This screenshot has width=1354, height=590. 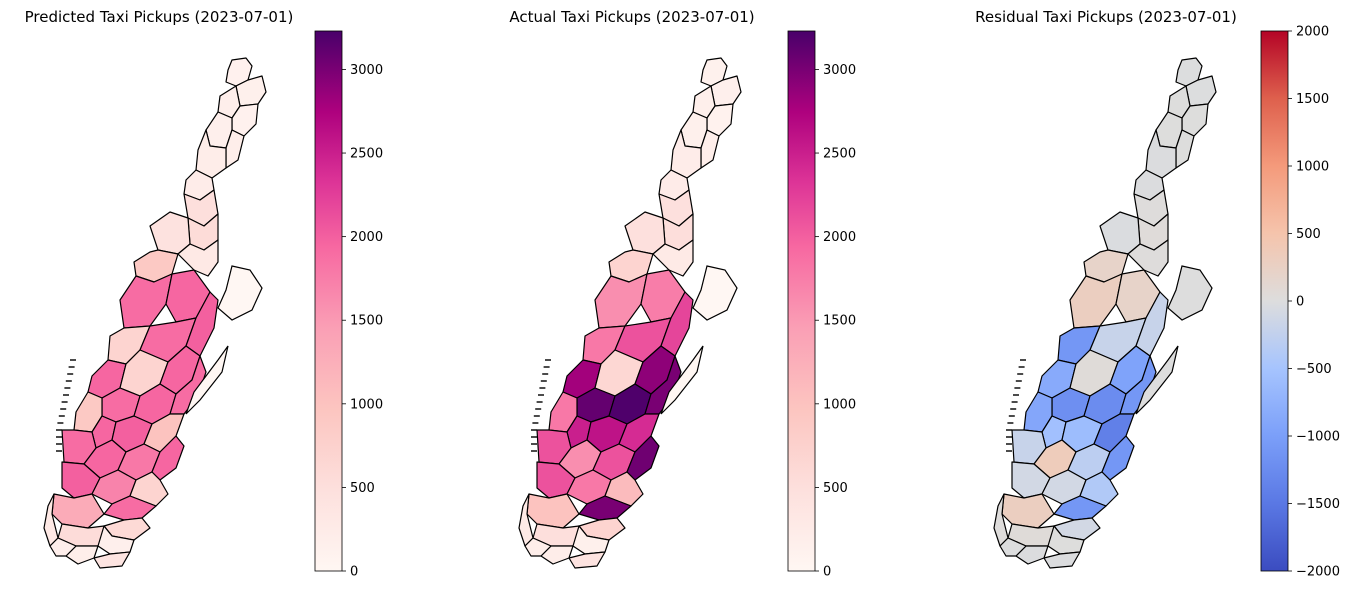 I want to click on colorbar-tick-label: −1500, so click(x=1318, y=504).